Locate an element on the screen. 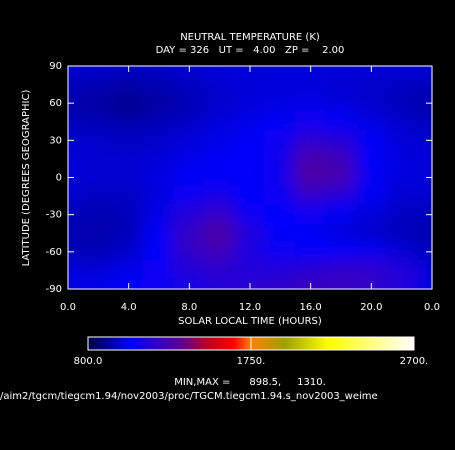  y-axis-label: LATITUDE (DEGREES GEOGRAPHIC) is located at coordinates (26, 178).